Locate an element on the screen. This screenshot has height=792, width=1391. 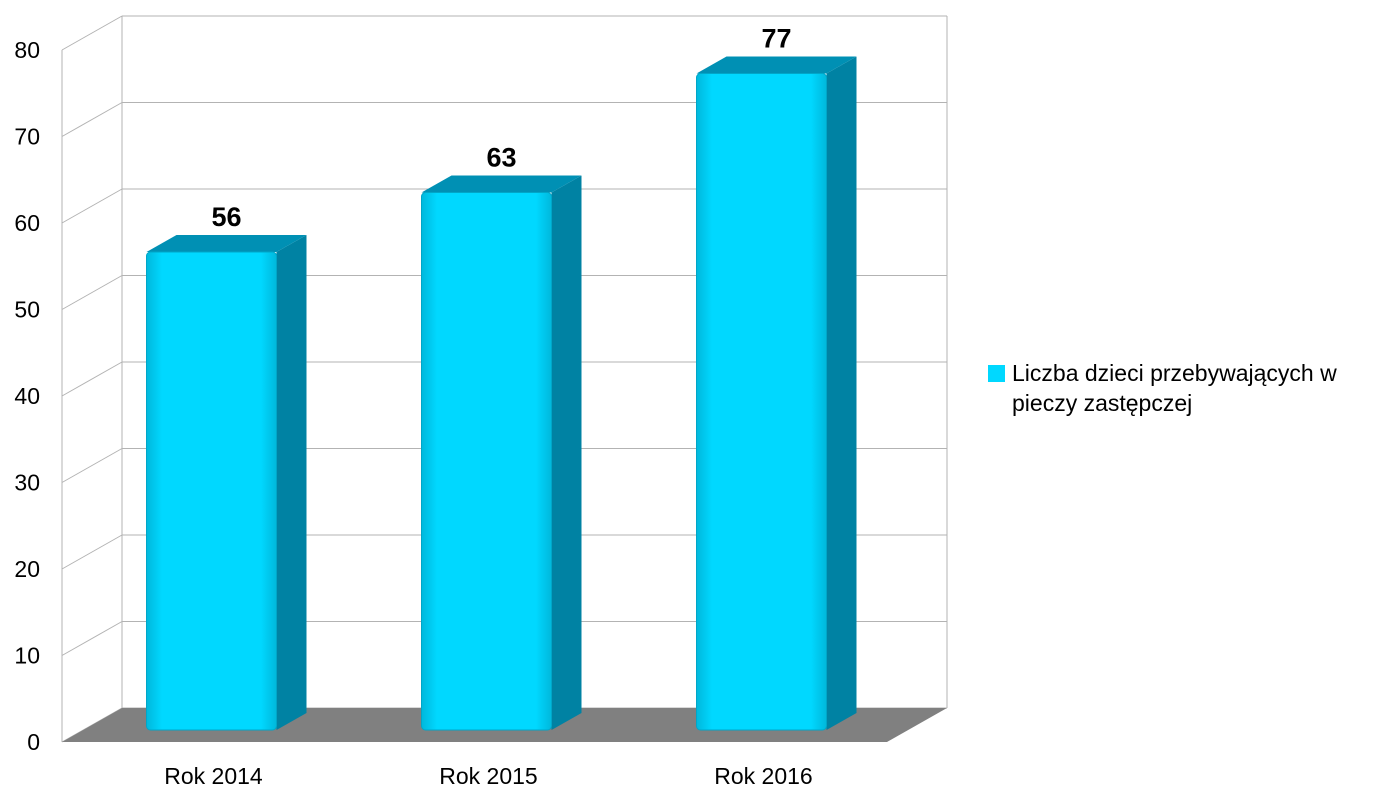
x-category-label: Rok 2016 is located at coordinates (763, 776).